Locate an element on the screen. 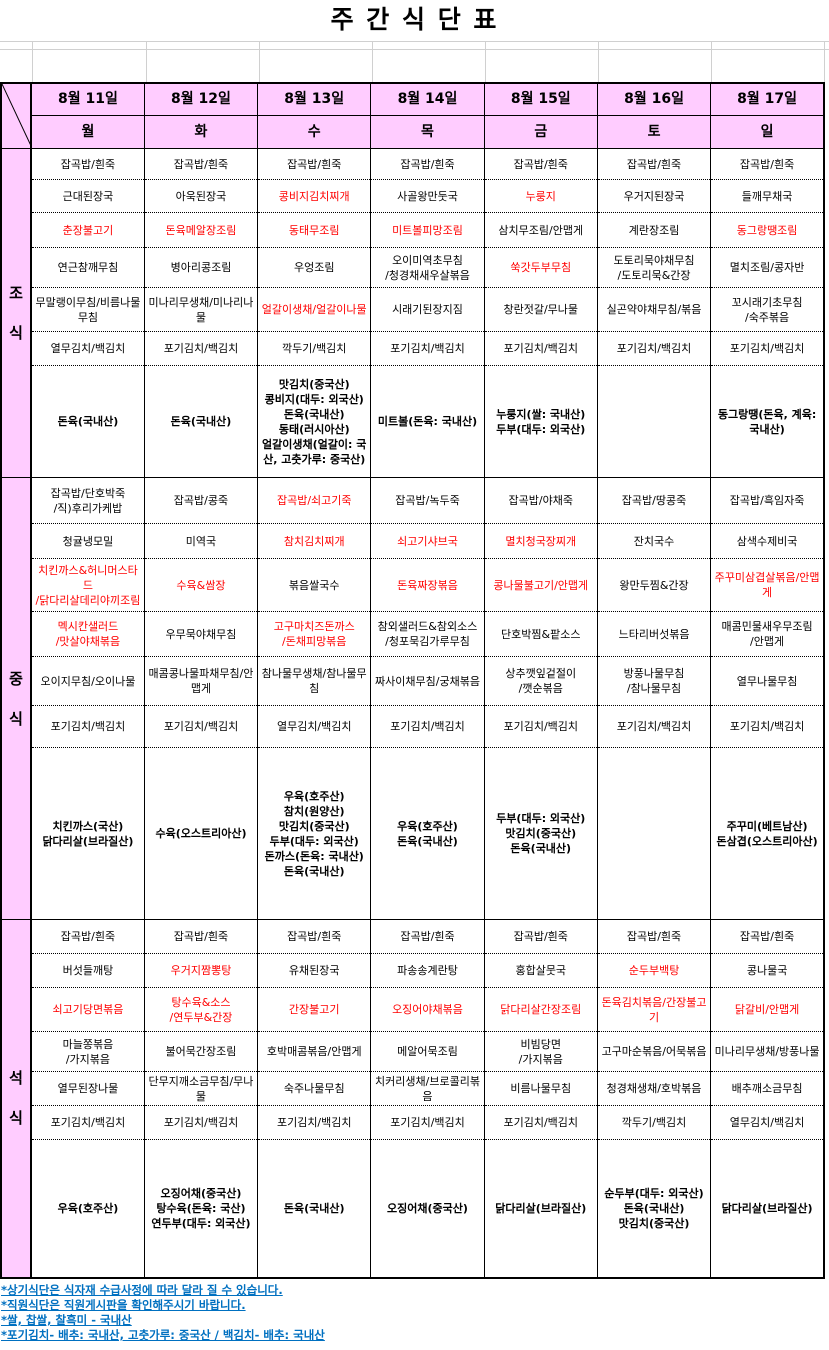 Image resolution: width=829 pixels, height=1350 pixels. breakfast-menu-item: 미나리무생채/미나리나물 is located at coordinates (201, 309).